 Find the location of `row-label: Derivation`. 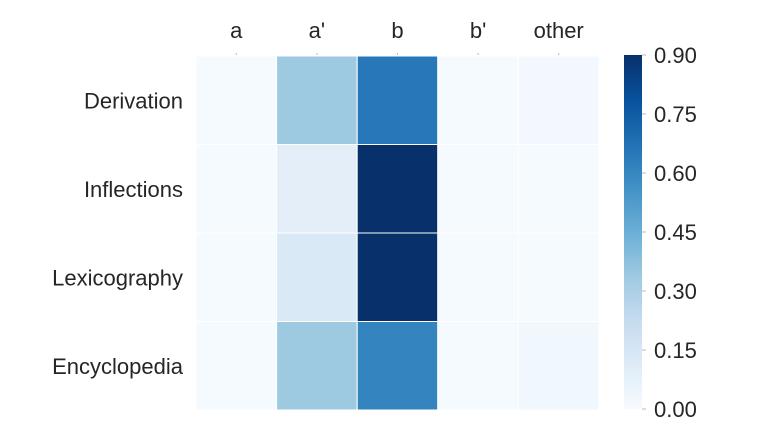

row-label: Derivation is located at coordinates (133, 100).